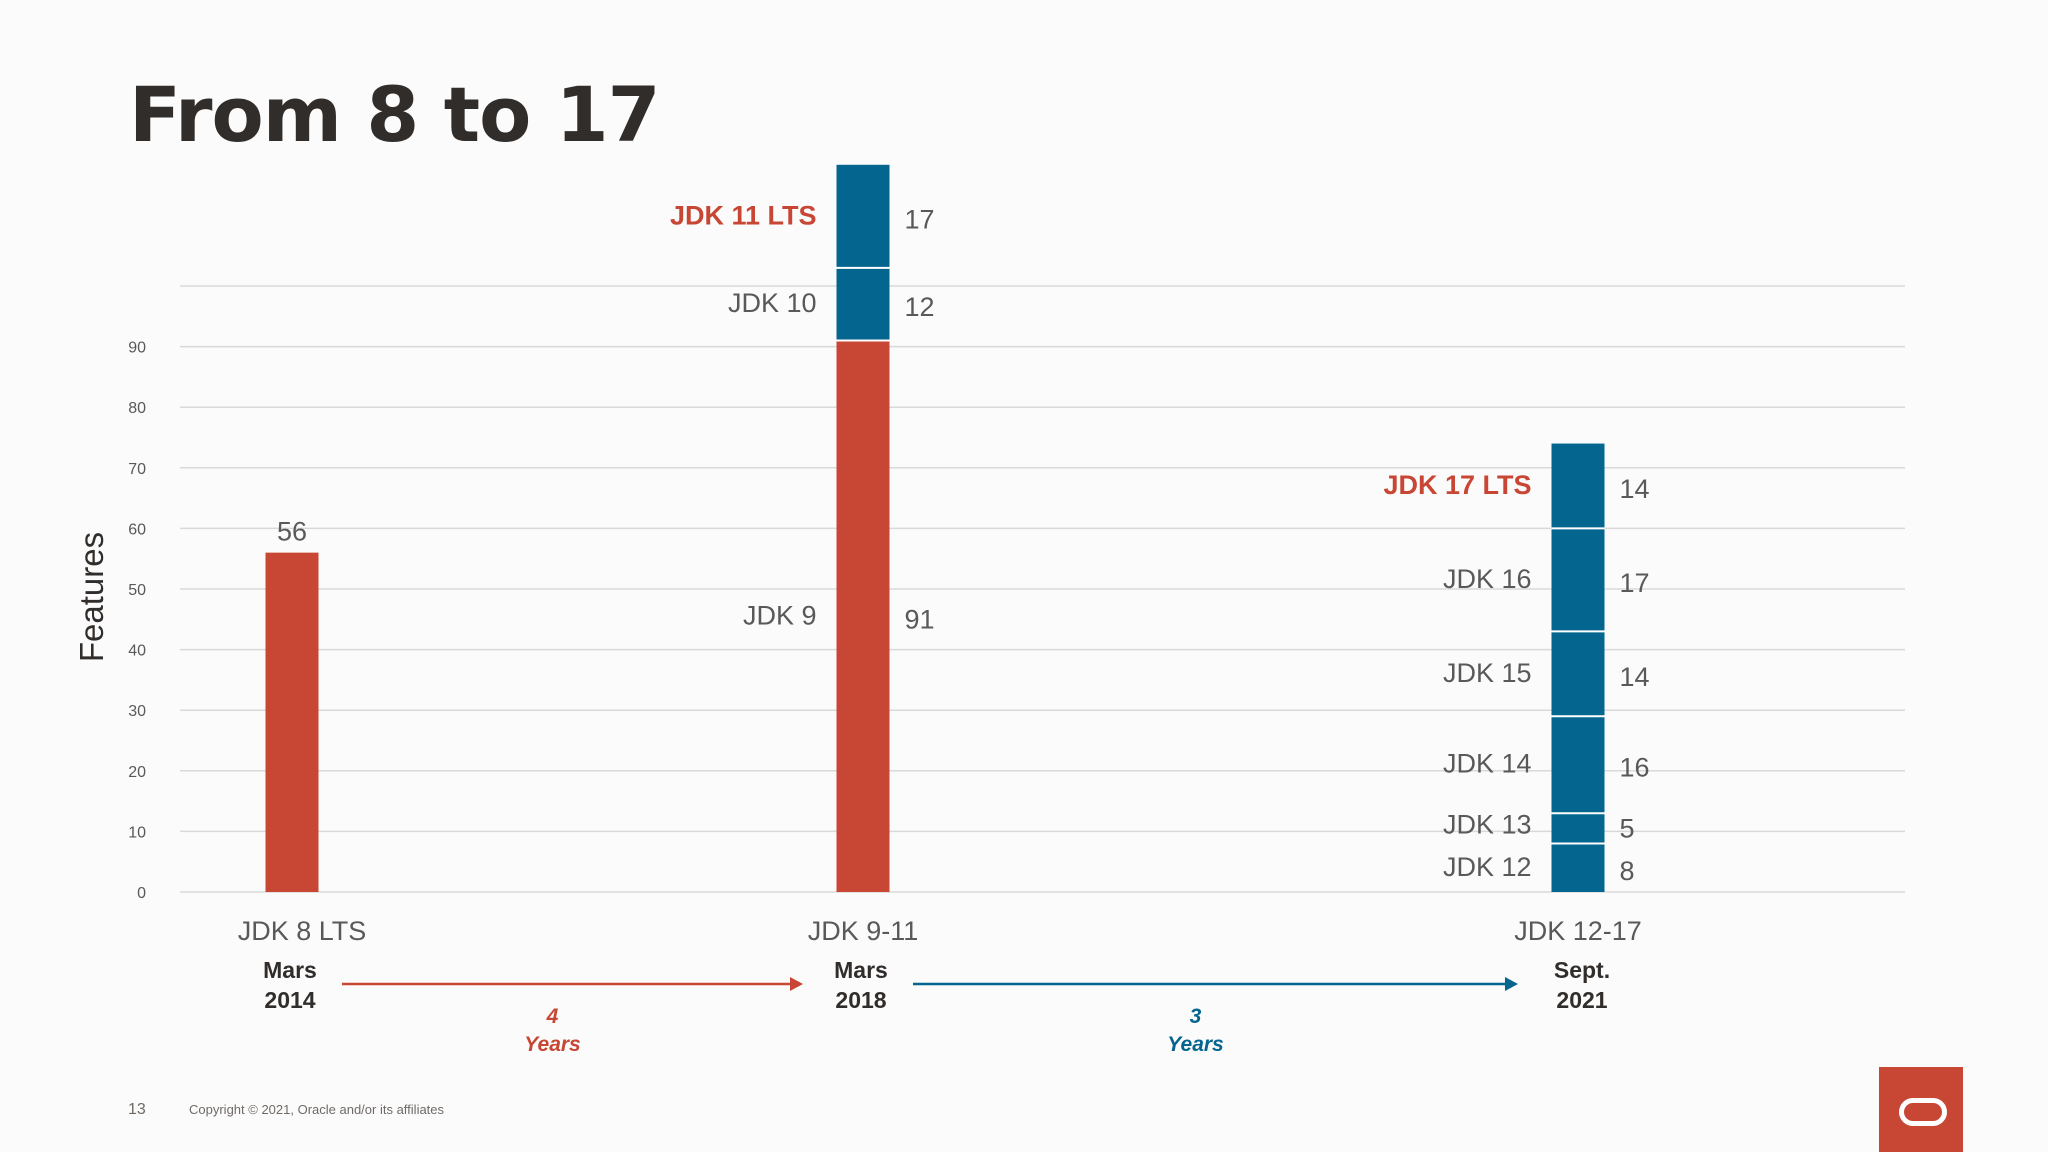 The width and height of the screenshot is (2048, 1152). Describe the element at coordinates (552, 1016) in the screenshot. I see `interval-number: 4` at that location.